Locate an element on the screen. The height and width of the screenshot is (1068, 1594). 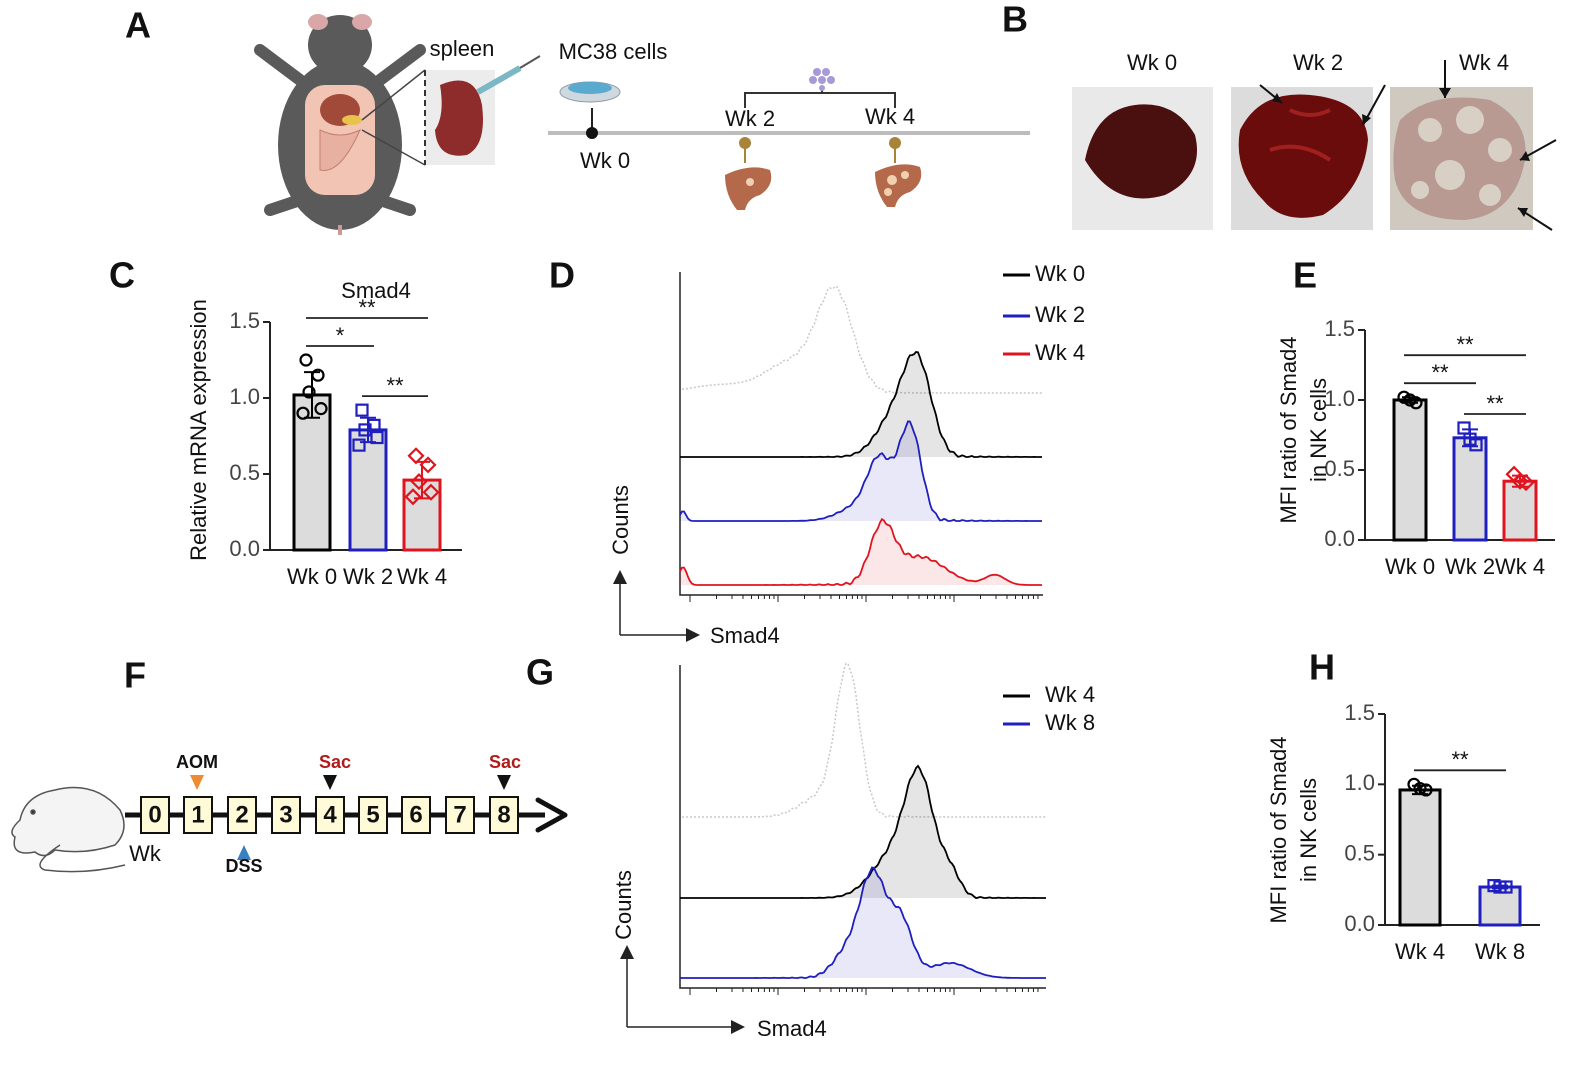
week-number: 6 is located at coordinates (415, 814).